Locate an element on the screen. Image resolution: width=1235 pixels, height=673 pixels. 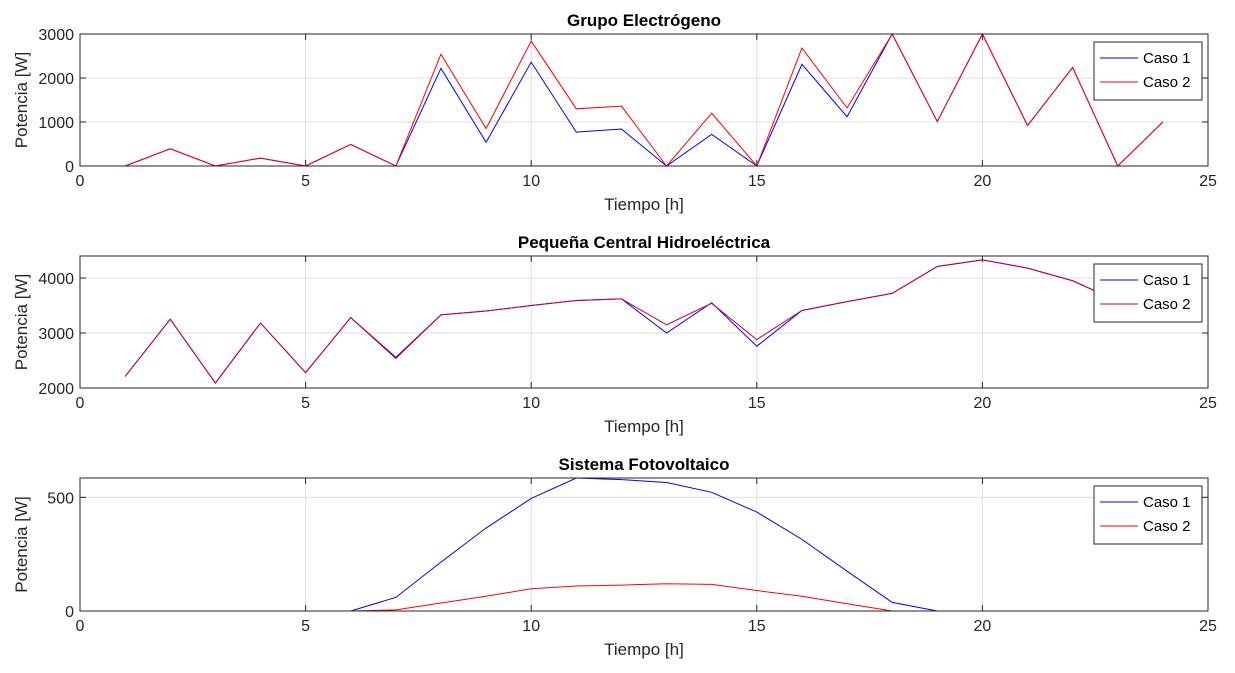
chart-title: Sistema Fotovoltaico is located at coordinates (644, 464).